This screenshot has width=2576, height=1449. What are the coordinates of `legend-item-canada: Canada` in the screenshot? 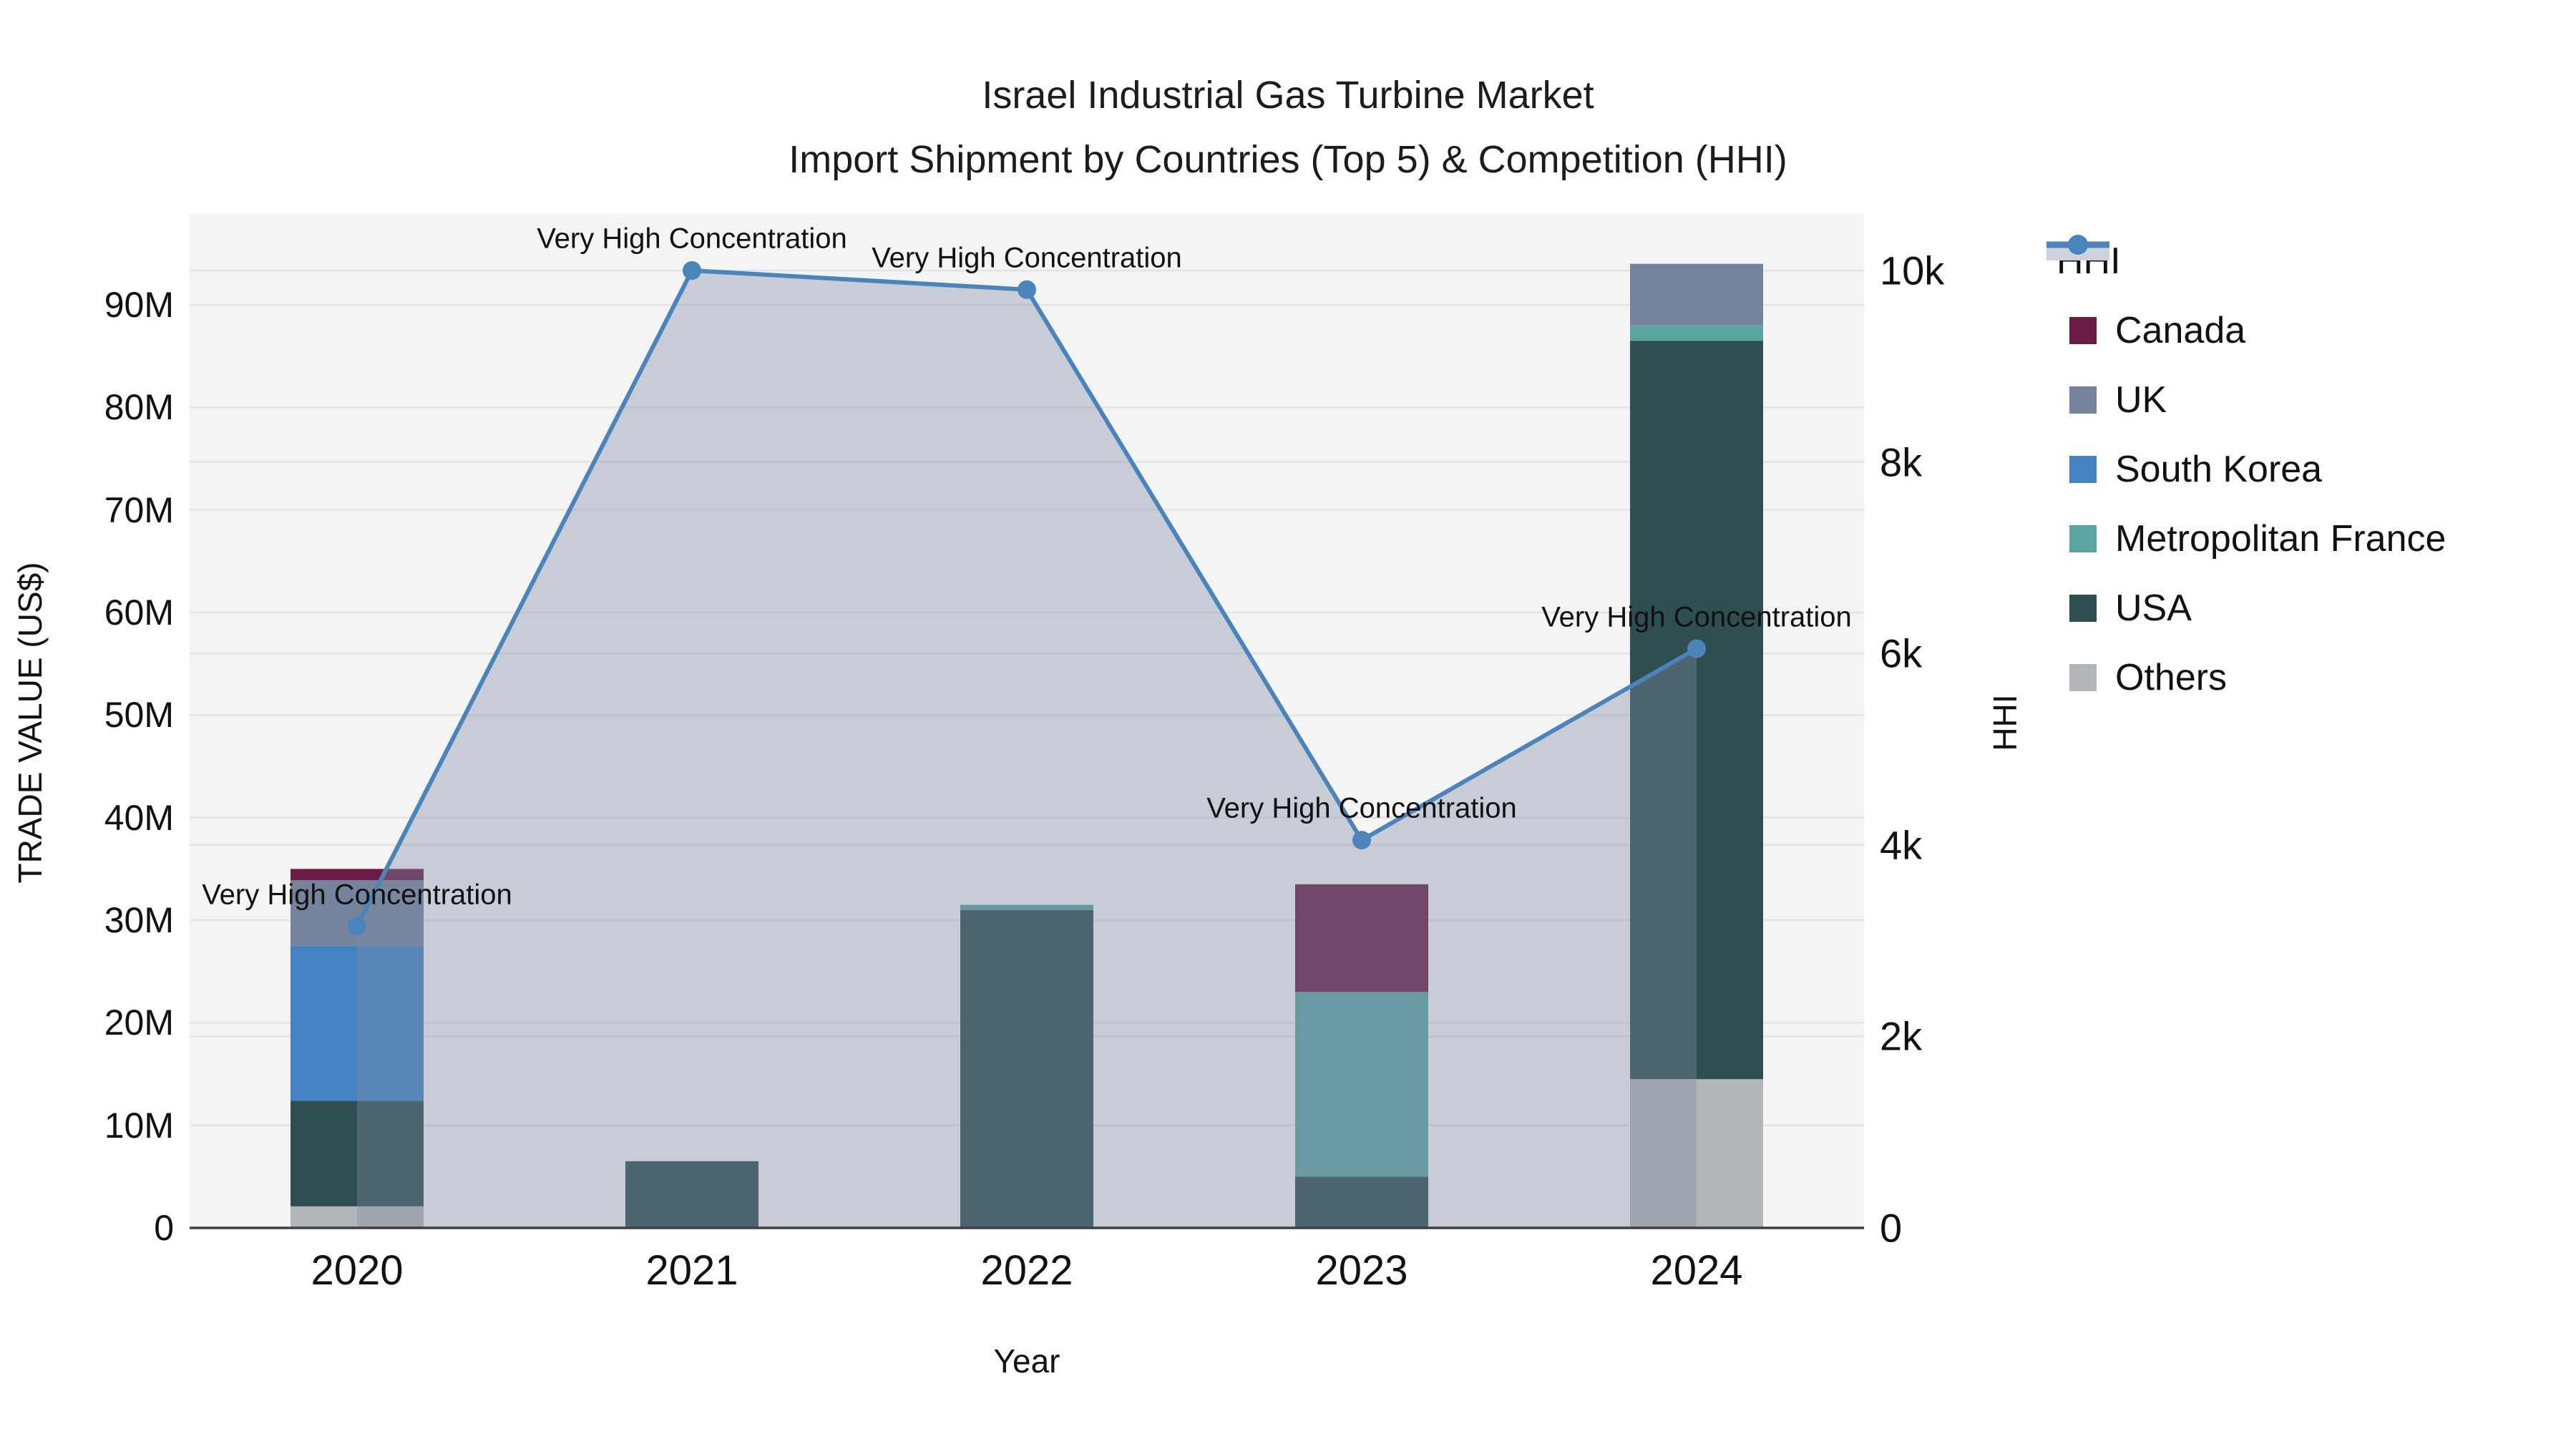 It's located at (2144, 330).